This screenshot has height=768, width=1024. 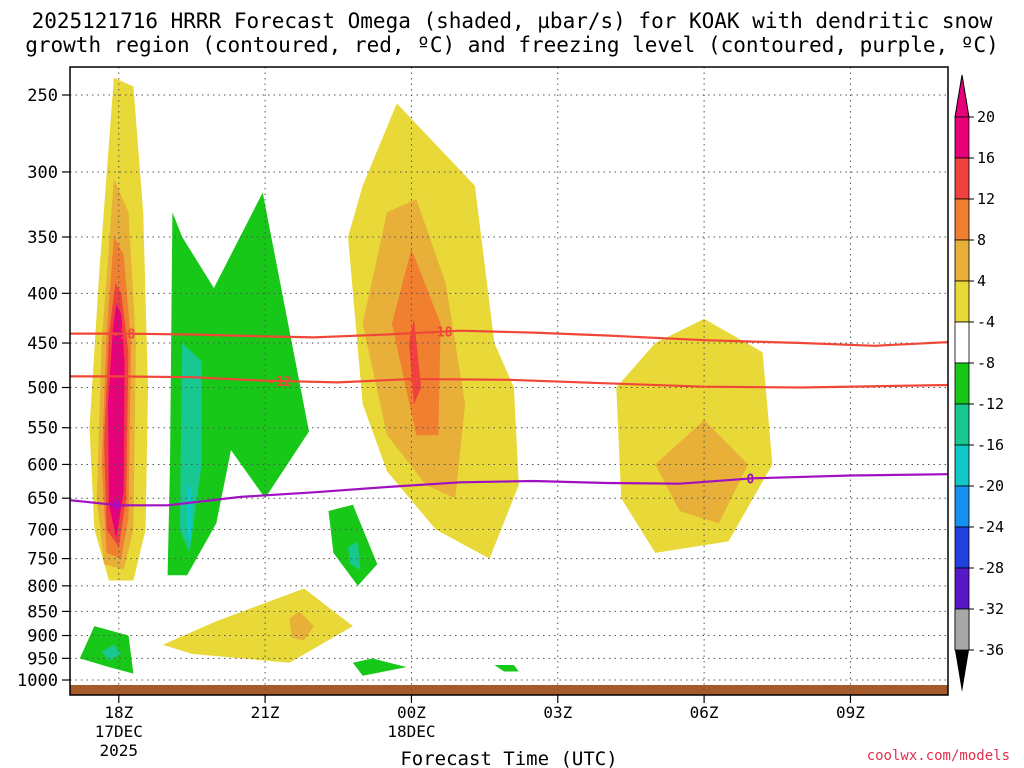 What do you see at coordinates (42, 294) in the screenshot?
I see `ytick-label-400: 400` at bounding box center [42, 294].